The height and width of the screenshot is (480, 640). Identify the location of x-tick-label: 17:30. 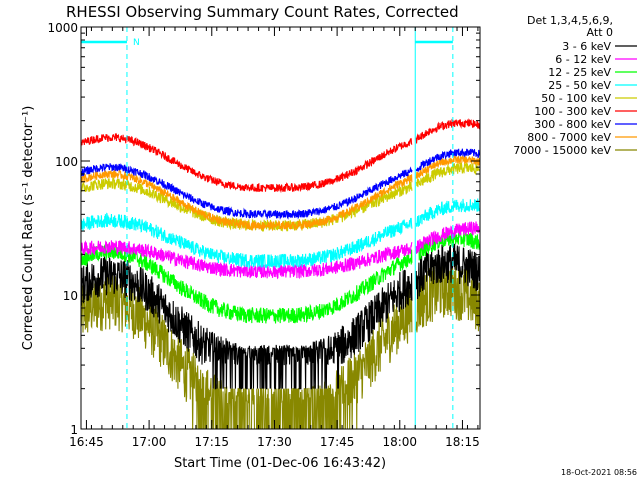
(274, 442).